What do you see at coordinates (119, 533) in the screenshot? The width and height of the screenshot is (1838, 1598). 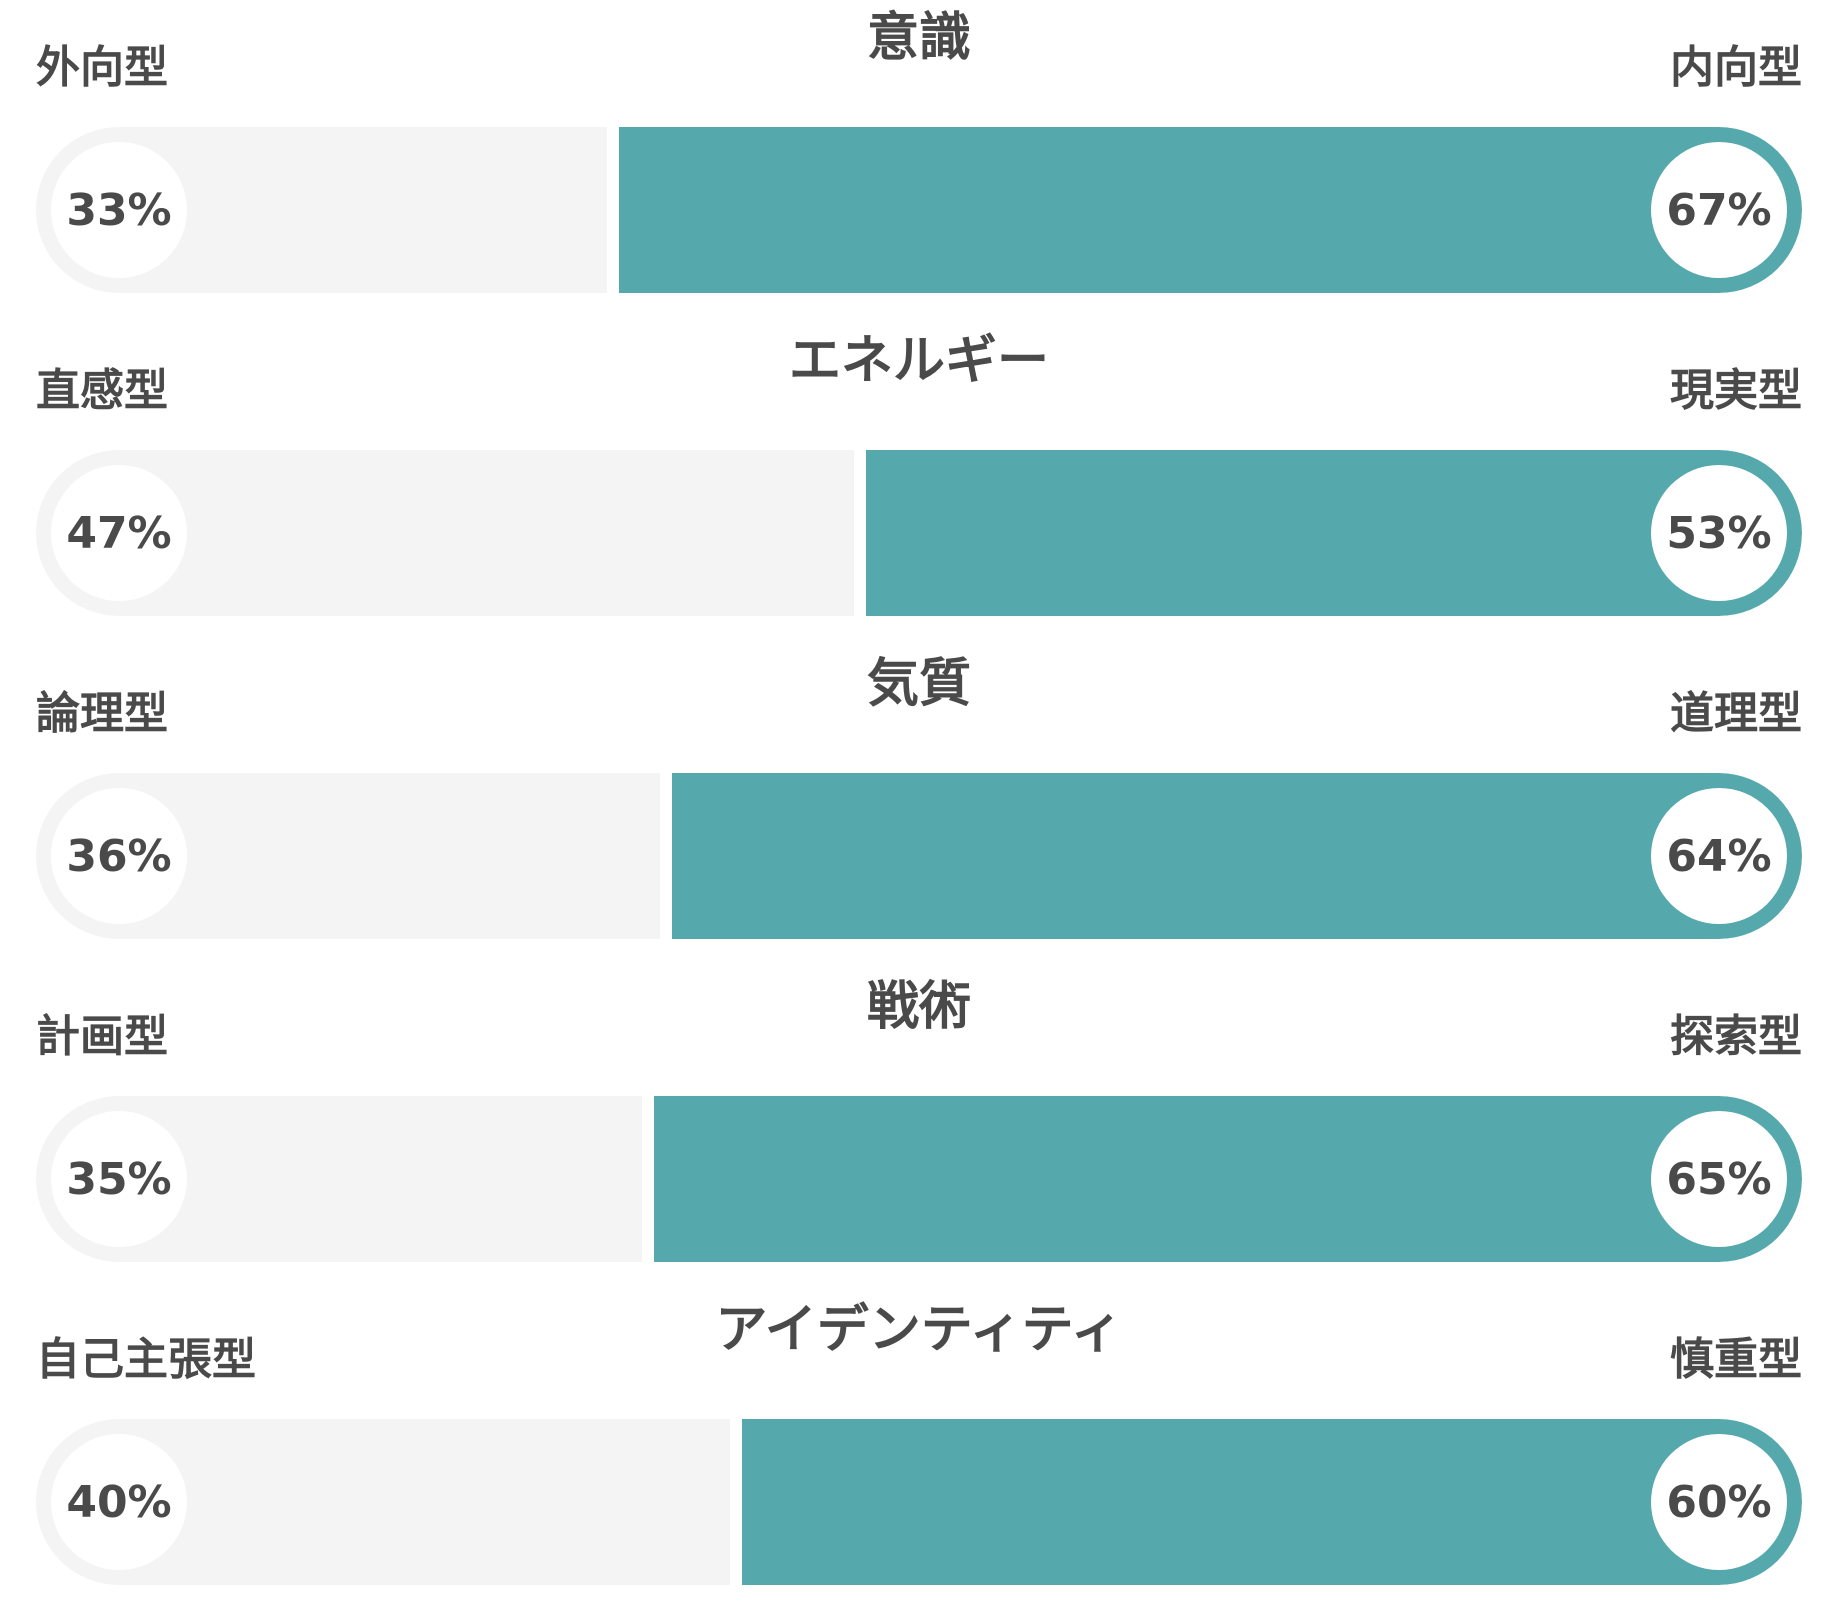 I see `trait-left-percent: 47%` at bounding box center [119, 533].